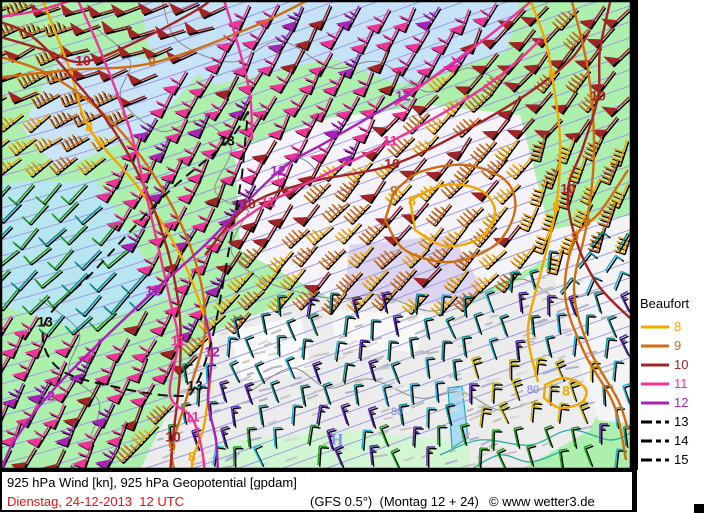  Describe the element at coordinates (681, 421) in the screenshot. I see `legend-item-label: 13` at that location.